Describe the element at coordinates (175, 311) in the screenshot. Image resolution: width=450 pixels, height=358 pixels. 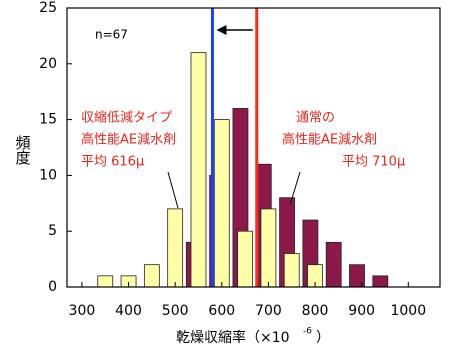
I see `x-tick-label: 500` at that location.